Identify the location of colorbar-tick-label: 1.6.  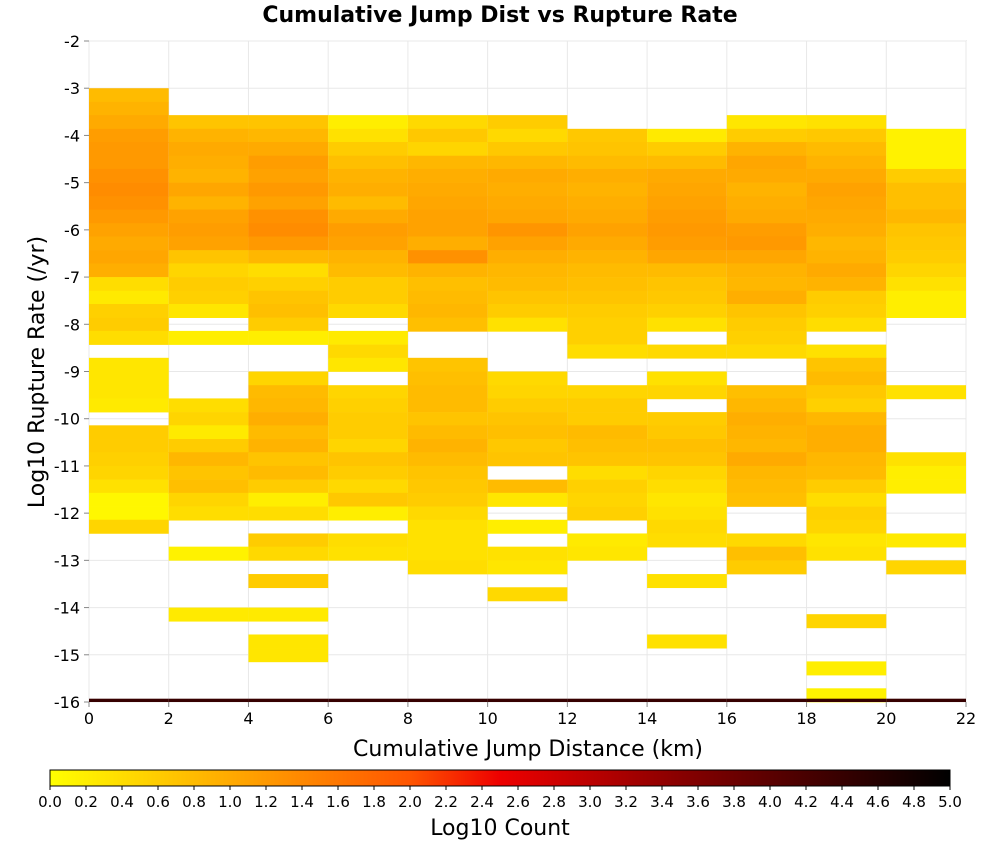
(338, 802).